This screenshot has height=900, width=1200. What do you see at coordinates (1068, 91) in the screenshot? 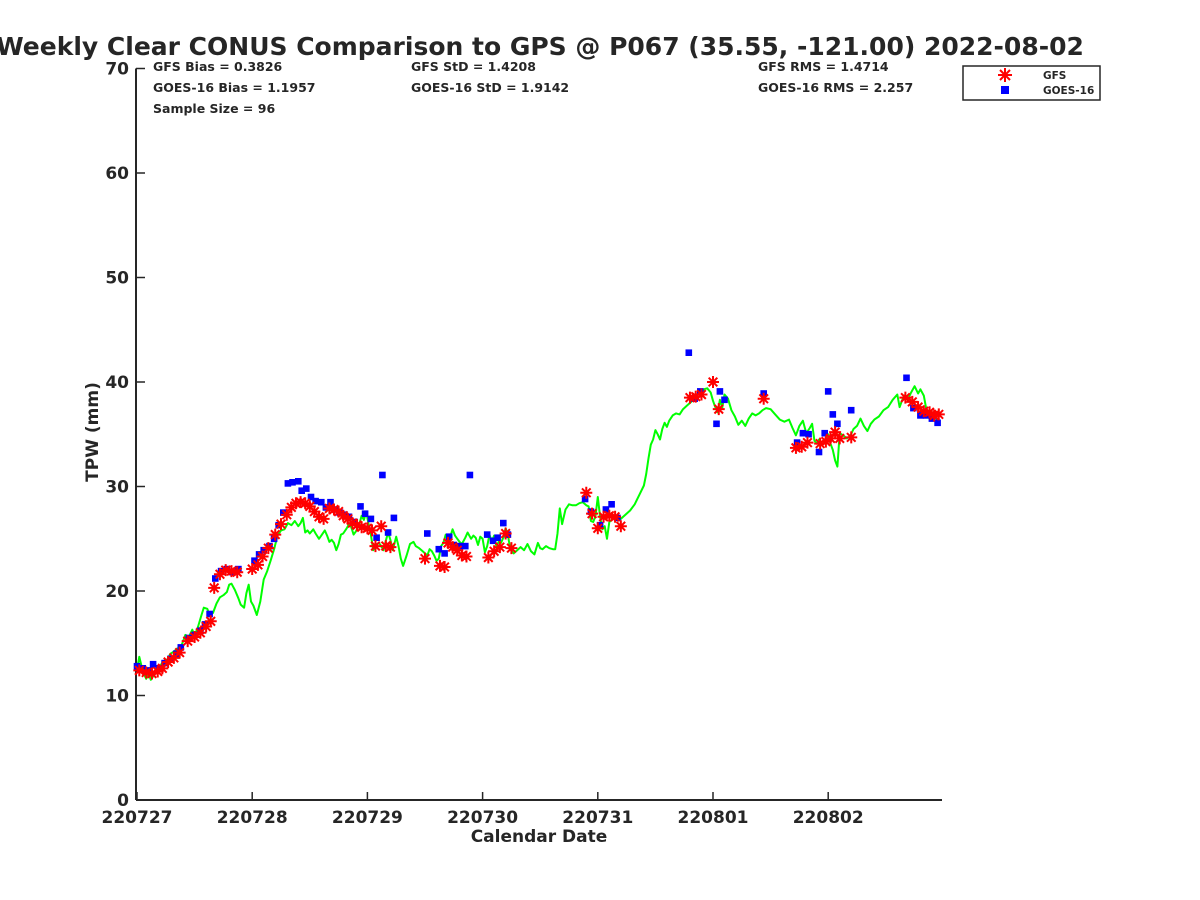
I see `legend-goes-label: GOES-16` at bounding box center [1068, 91].